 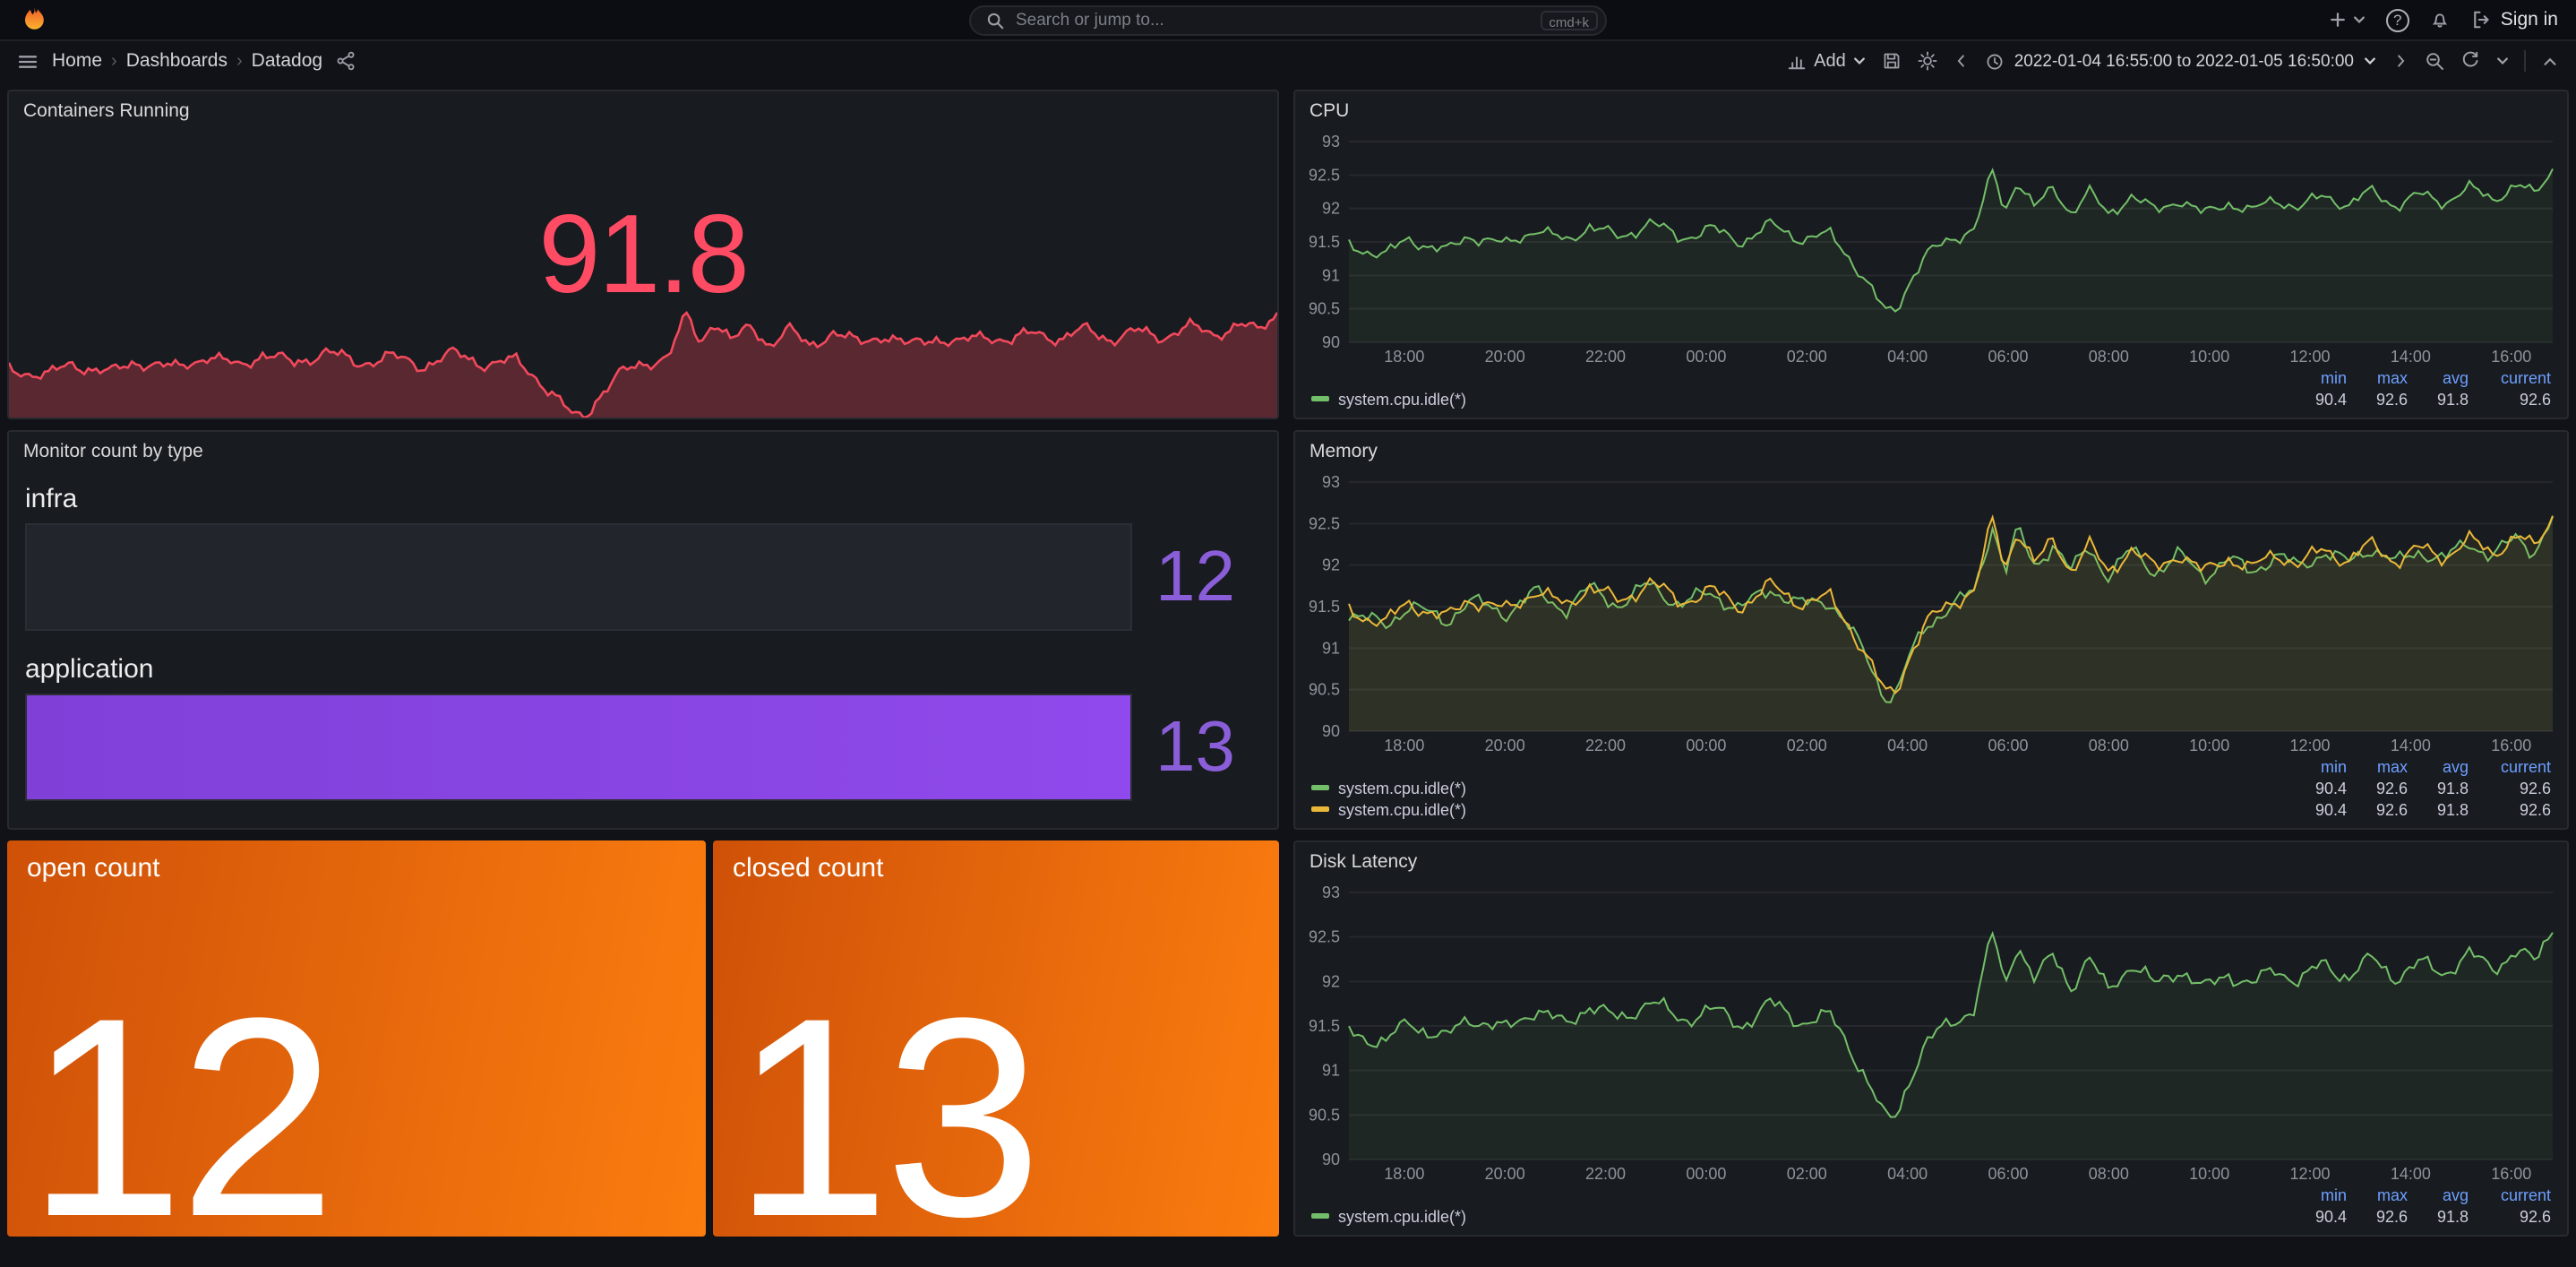 What do you see at coordinates (2411, 1174) in the screenshot?
I see `svg-text: 14:00` at bounding box center [2411, 1174].